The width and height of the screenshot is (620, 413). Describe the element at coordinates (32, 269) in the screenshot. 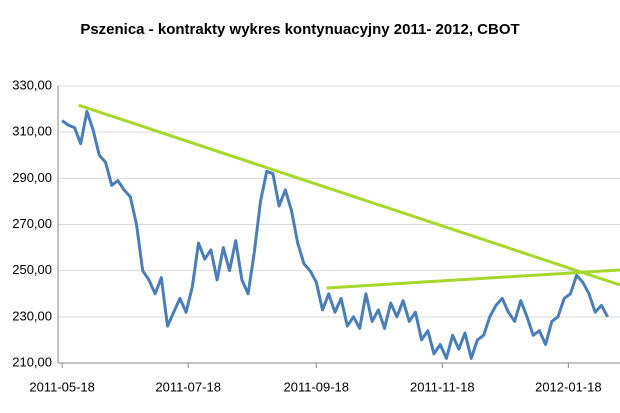

I see `y-tick-label: 250,00` at that location.